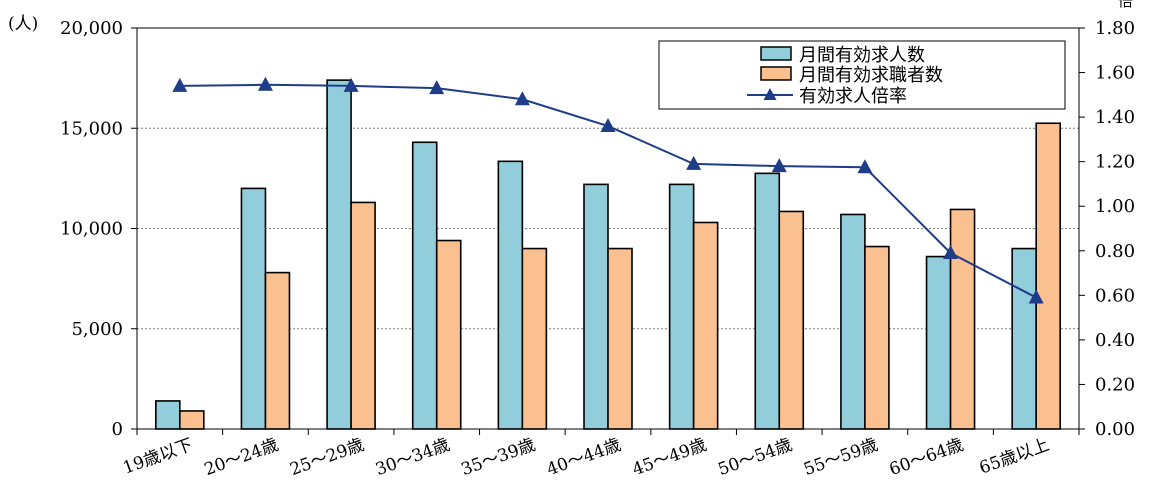 Image resolution: width=1149 pixels, height=493 pixels. Describe the element at coordinates (871, 75) in the screenshot. I see `legend-label-job-seekers: 月間有効求職者数` at that location.